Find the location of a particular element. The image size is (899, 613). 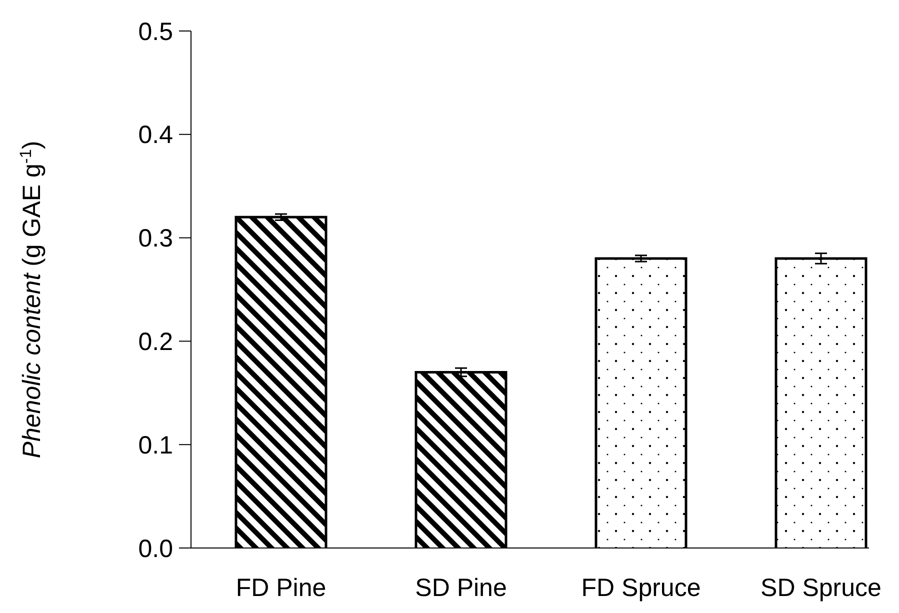

y-tick-label: 0.2 is located at coordinates (155, 342).